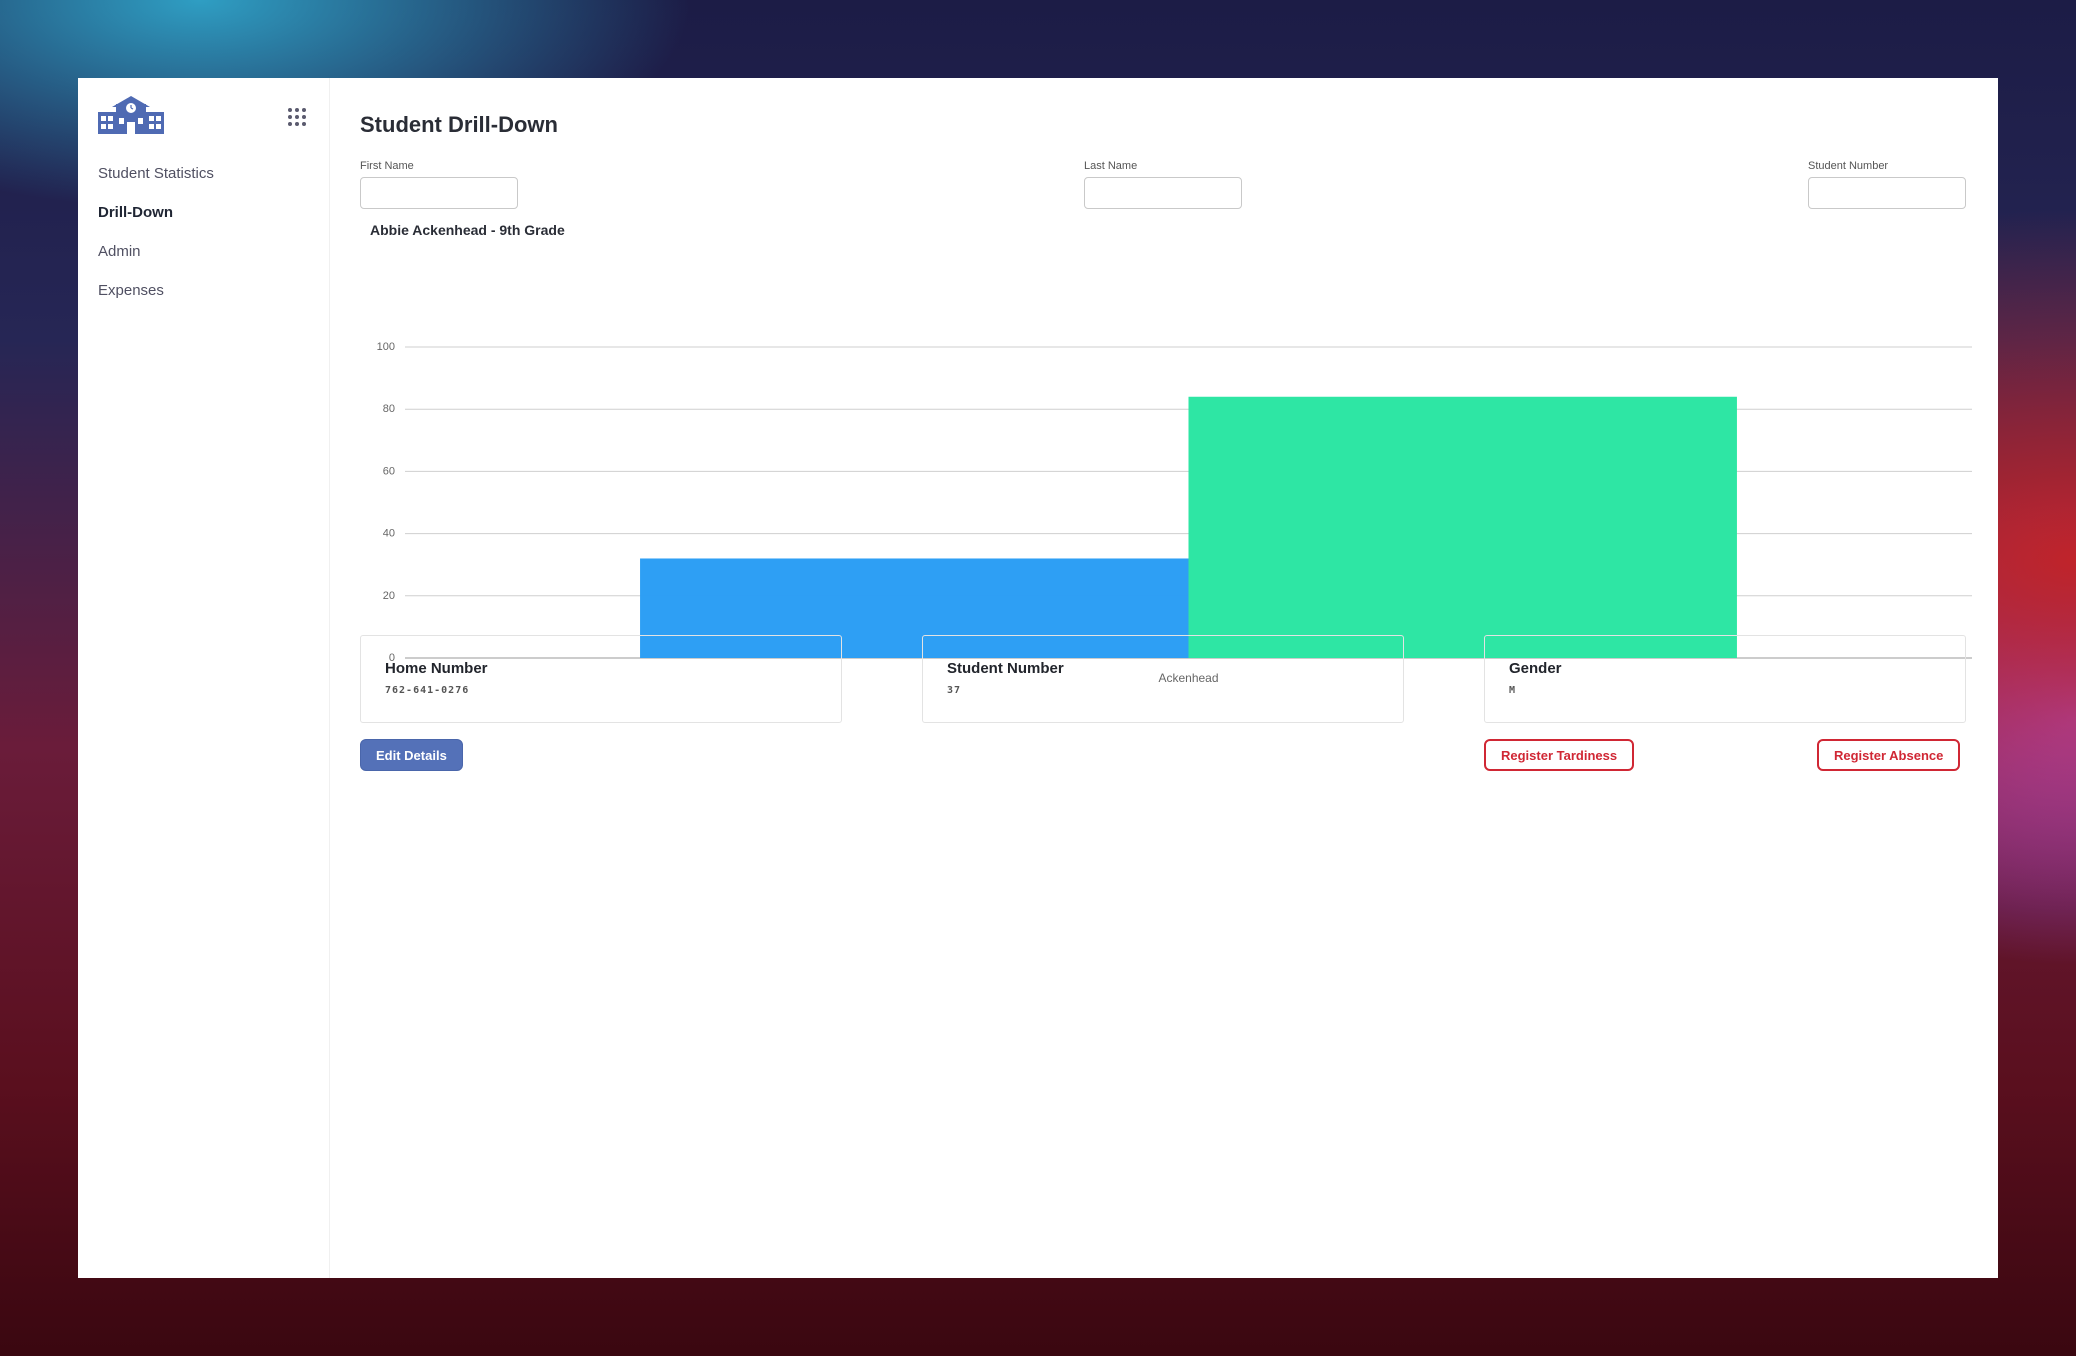 The image size is (2076, 1356). What do you see at coordinates (389, 596) in the screenshot?
I see `y-tick-label: 20` at bounding box center [389, 596].